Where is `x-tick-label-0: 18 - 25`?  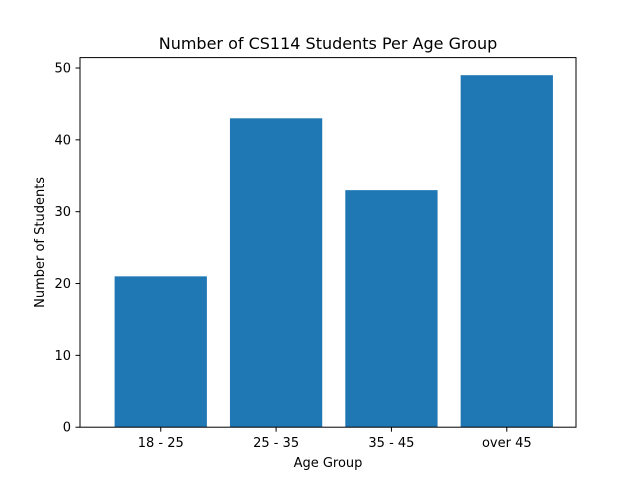
x-tick-label-0: 18 - 25 is located at coordinates (161, 443).